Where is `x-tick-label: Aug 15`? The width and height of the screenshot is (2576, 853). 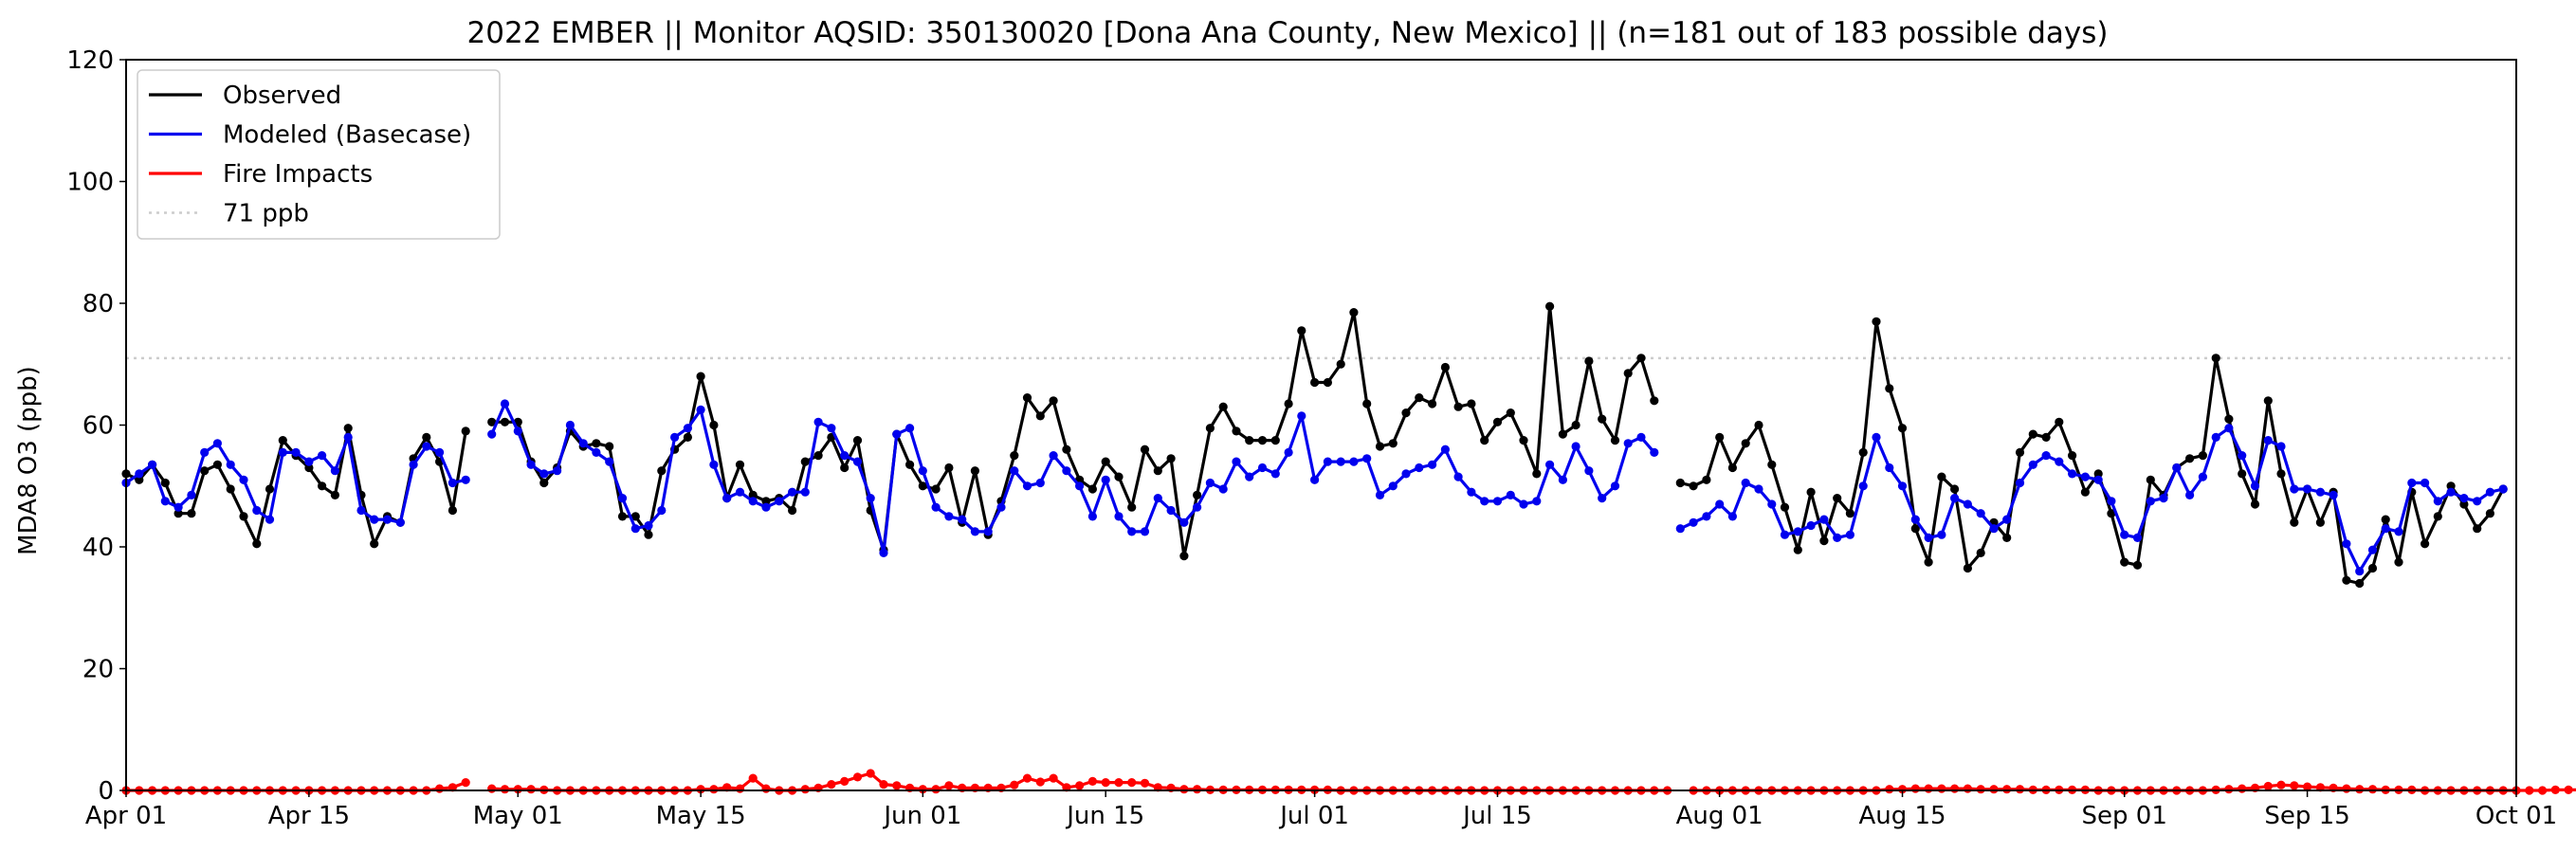
x-tick-label: Aug 15 is located at coordinates (1902, 816).